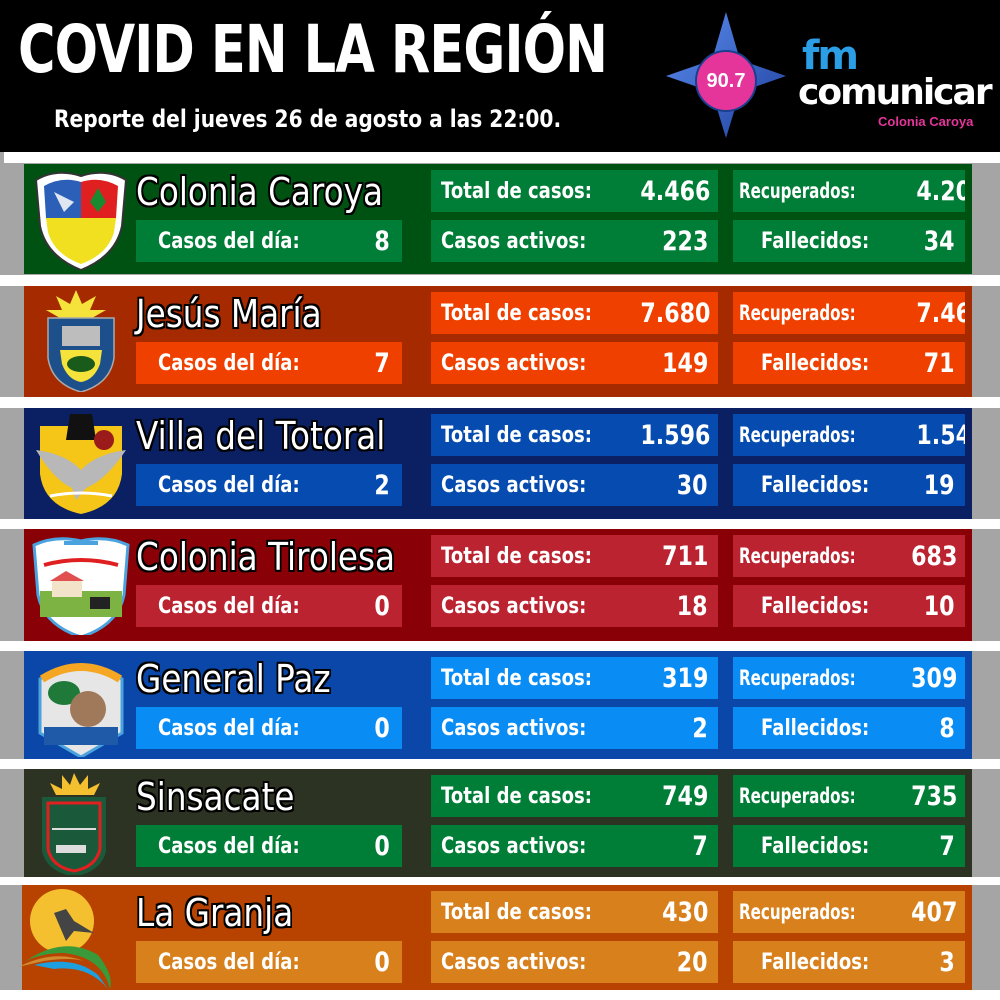 This screenshot has height=1000, width=1000. What do you see at coordinates (939, 606) in the screenshot?
I see `deaths-value: 10` at bounding box center [939, 606].